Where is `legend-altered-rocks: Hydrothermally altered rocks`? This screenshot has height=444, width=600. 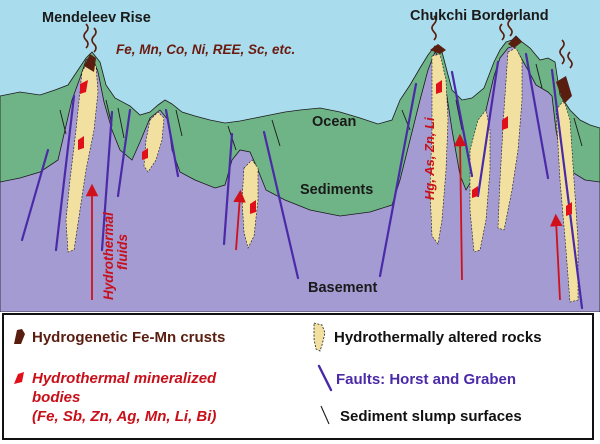
legend-altered-rocks: Hydrothermally altered rocks is located at coordinates (438, 337).